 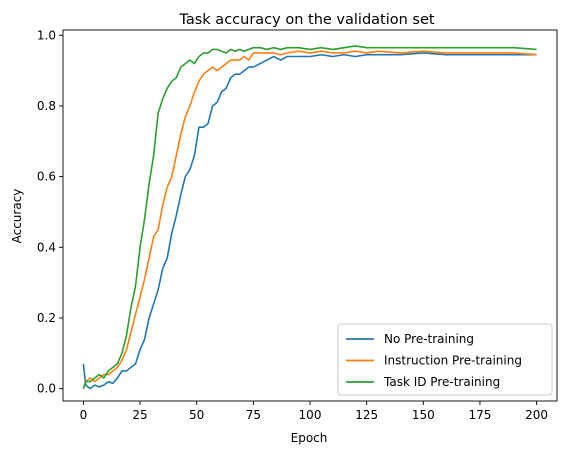 I want to click on y-tick-label: 0.6, so click(x=46, y=177).